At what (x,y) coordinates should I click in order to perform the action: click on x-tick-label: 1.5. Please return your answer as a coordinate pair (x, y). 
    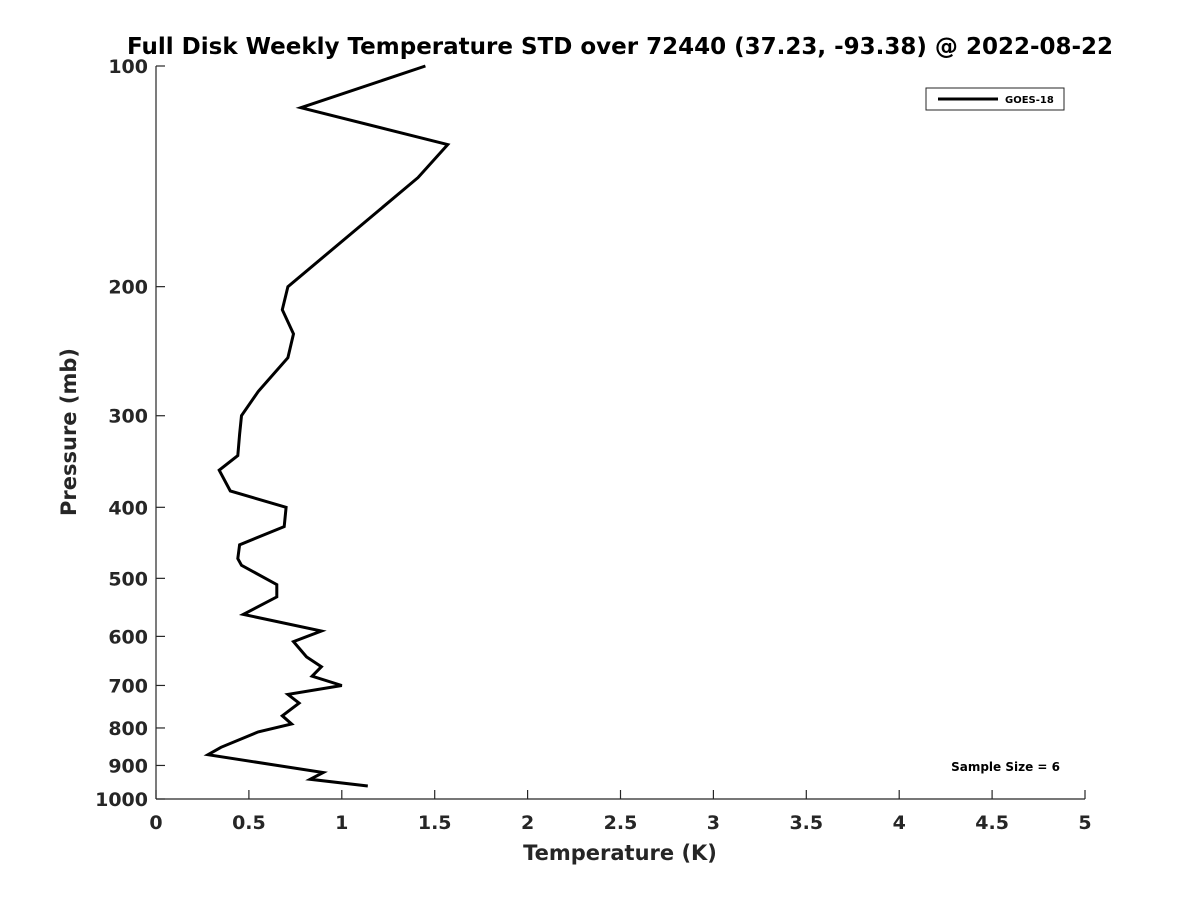
    Looking at the image, I should click on (435, 823).